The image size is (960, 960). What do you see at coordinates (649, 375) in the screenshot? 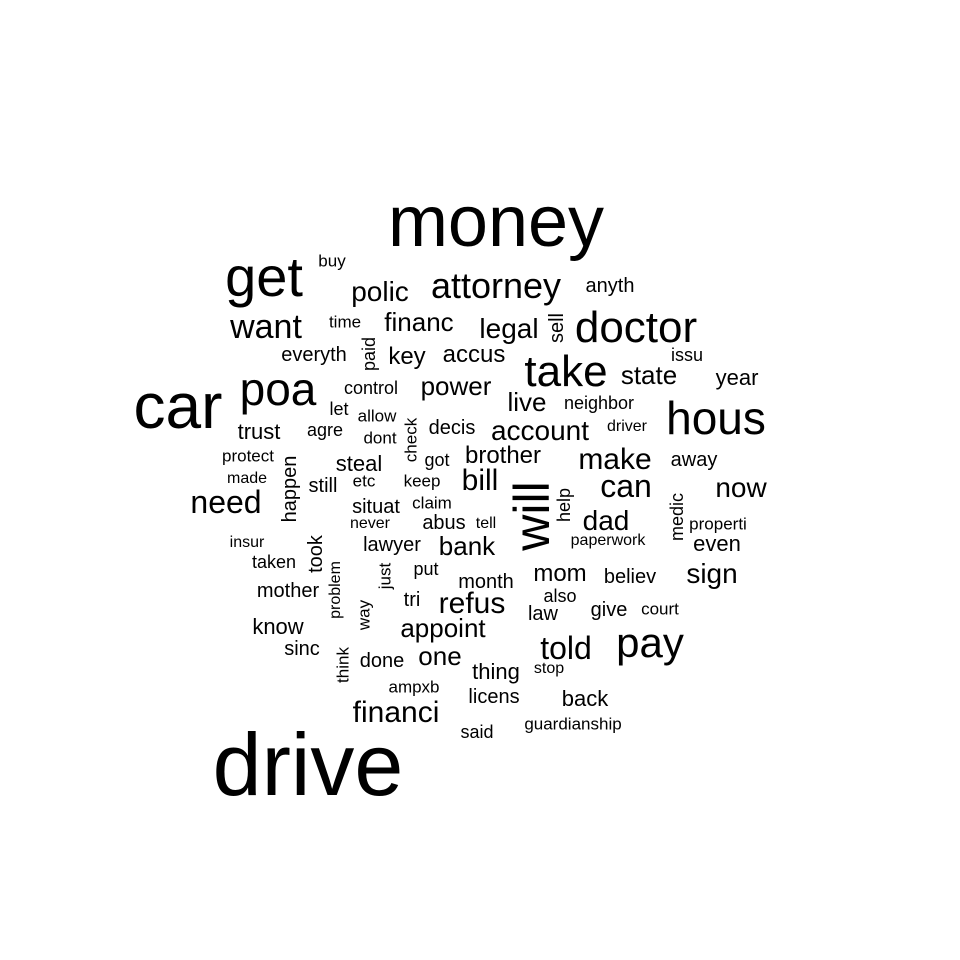
I see `word-state: state` at bounding box center [649, 375].